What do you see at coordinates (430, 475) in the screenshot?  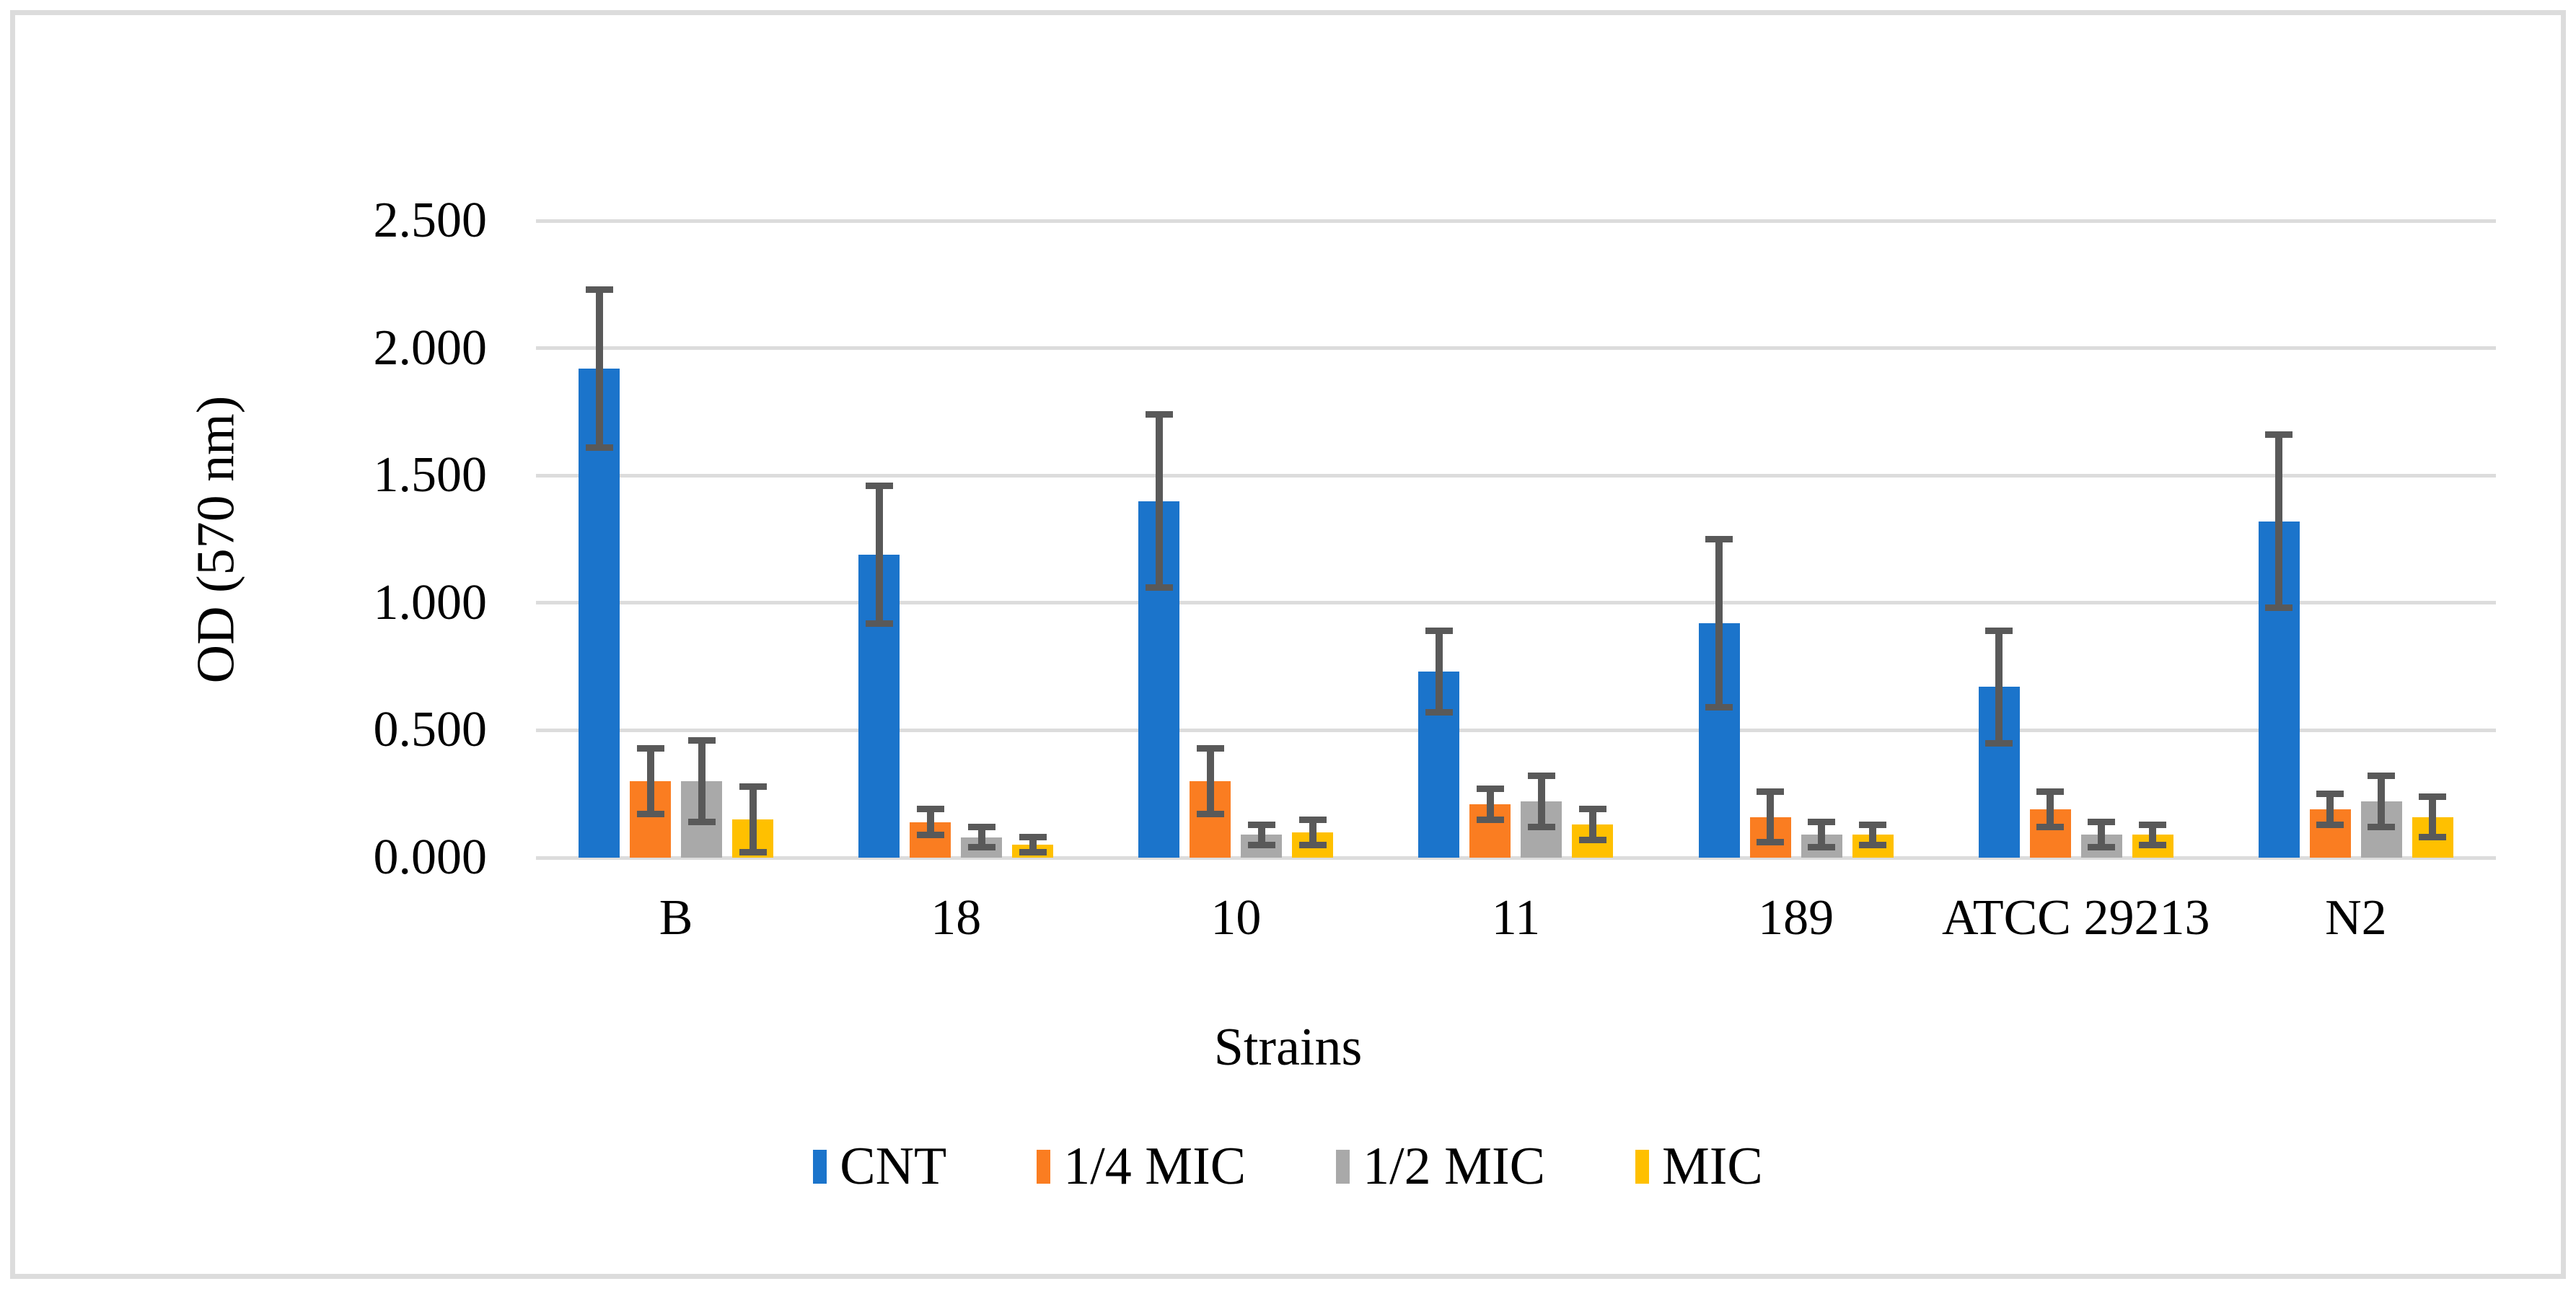 I see `y-tick-label: 1.500` at bounding box center [430, 475].